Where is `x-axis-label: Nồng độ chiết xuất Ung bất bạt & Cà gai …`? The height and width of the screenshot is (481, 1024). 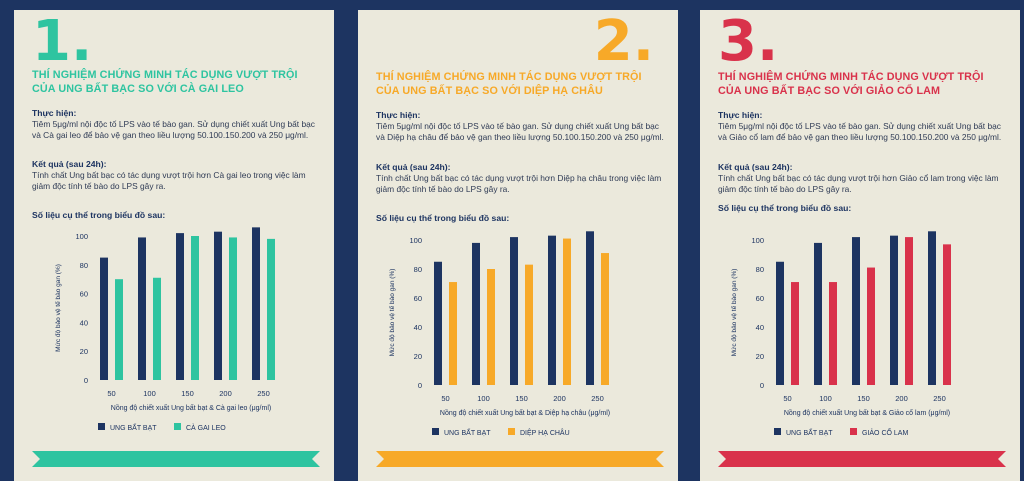
x-axis-label: Nồng độ chiết xuất Ung bất bạt & Cà gai … is located at coordinates (191, 407).